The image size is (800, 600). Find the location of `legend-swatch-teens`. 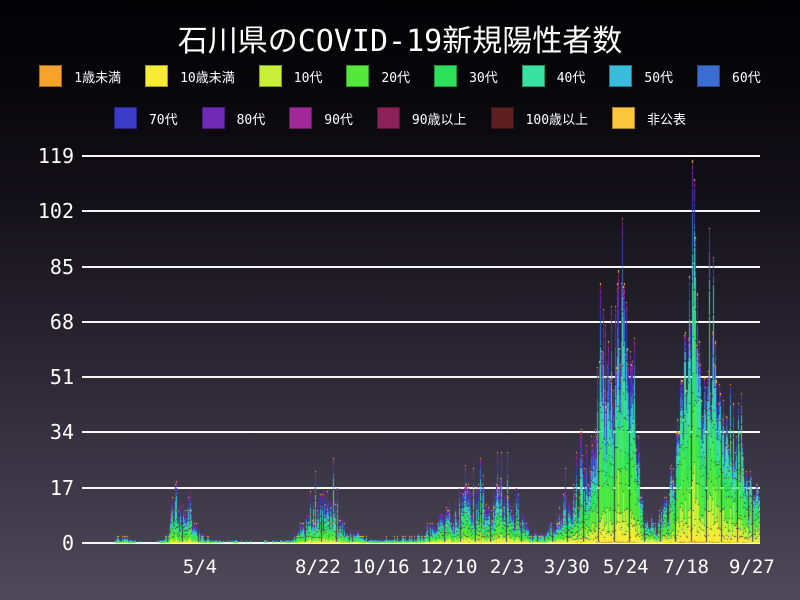

legend-swatch-teens is located at coordinates (270, 76).